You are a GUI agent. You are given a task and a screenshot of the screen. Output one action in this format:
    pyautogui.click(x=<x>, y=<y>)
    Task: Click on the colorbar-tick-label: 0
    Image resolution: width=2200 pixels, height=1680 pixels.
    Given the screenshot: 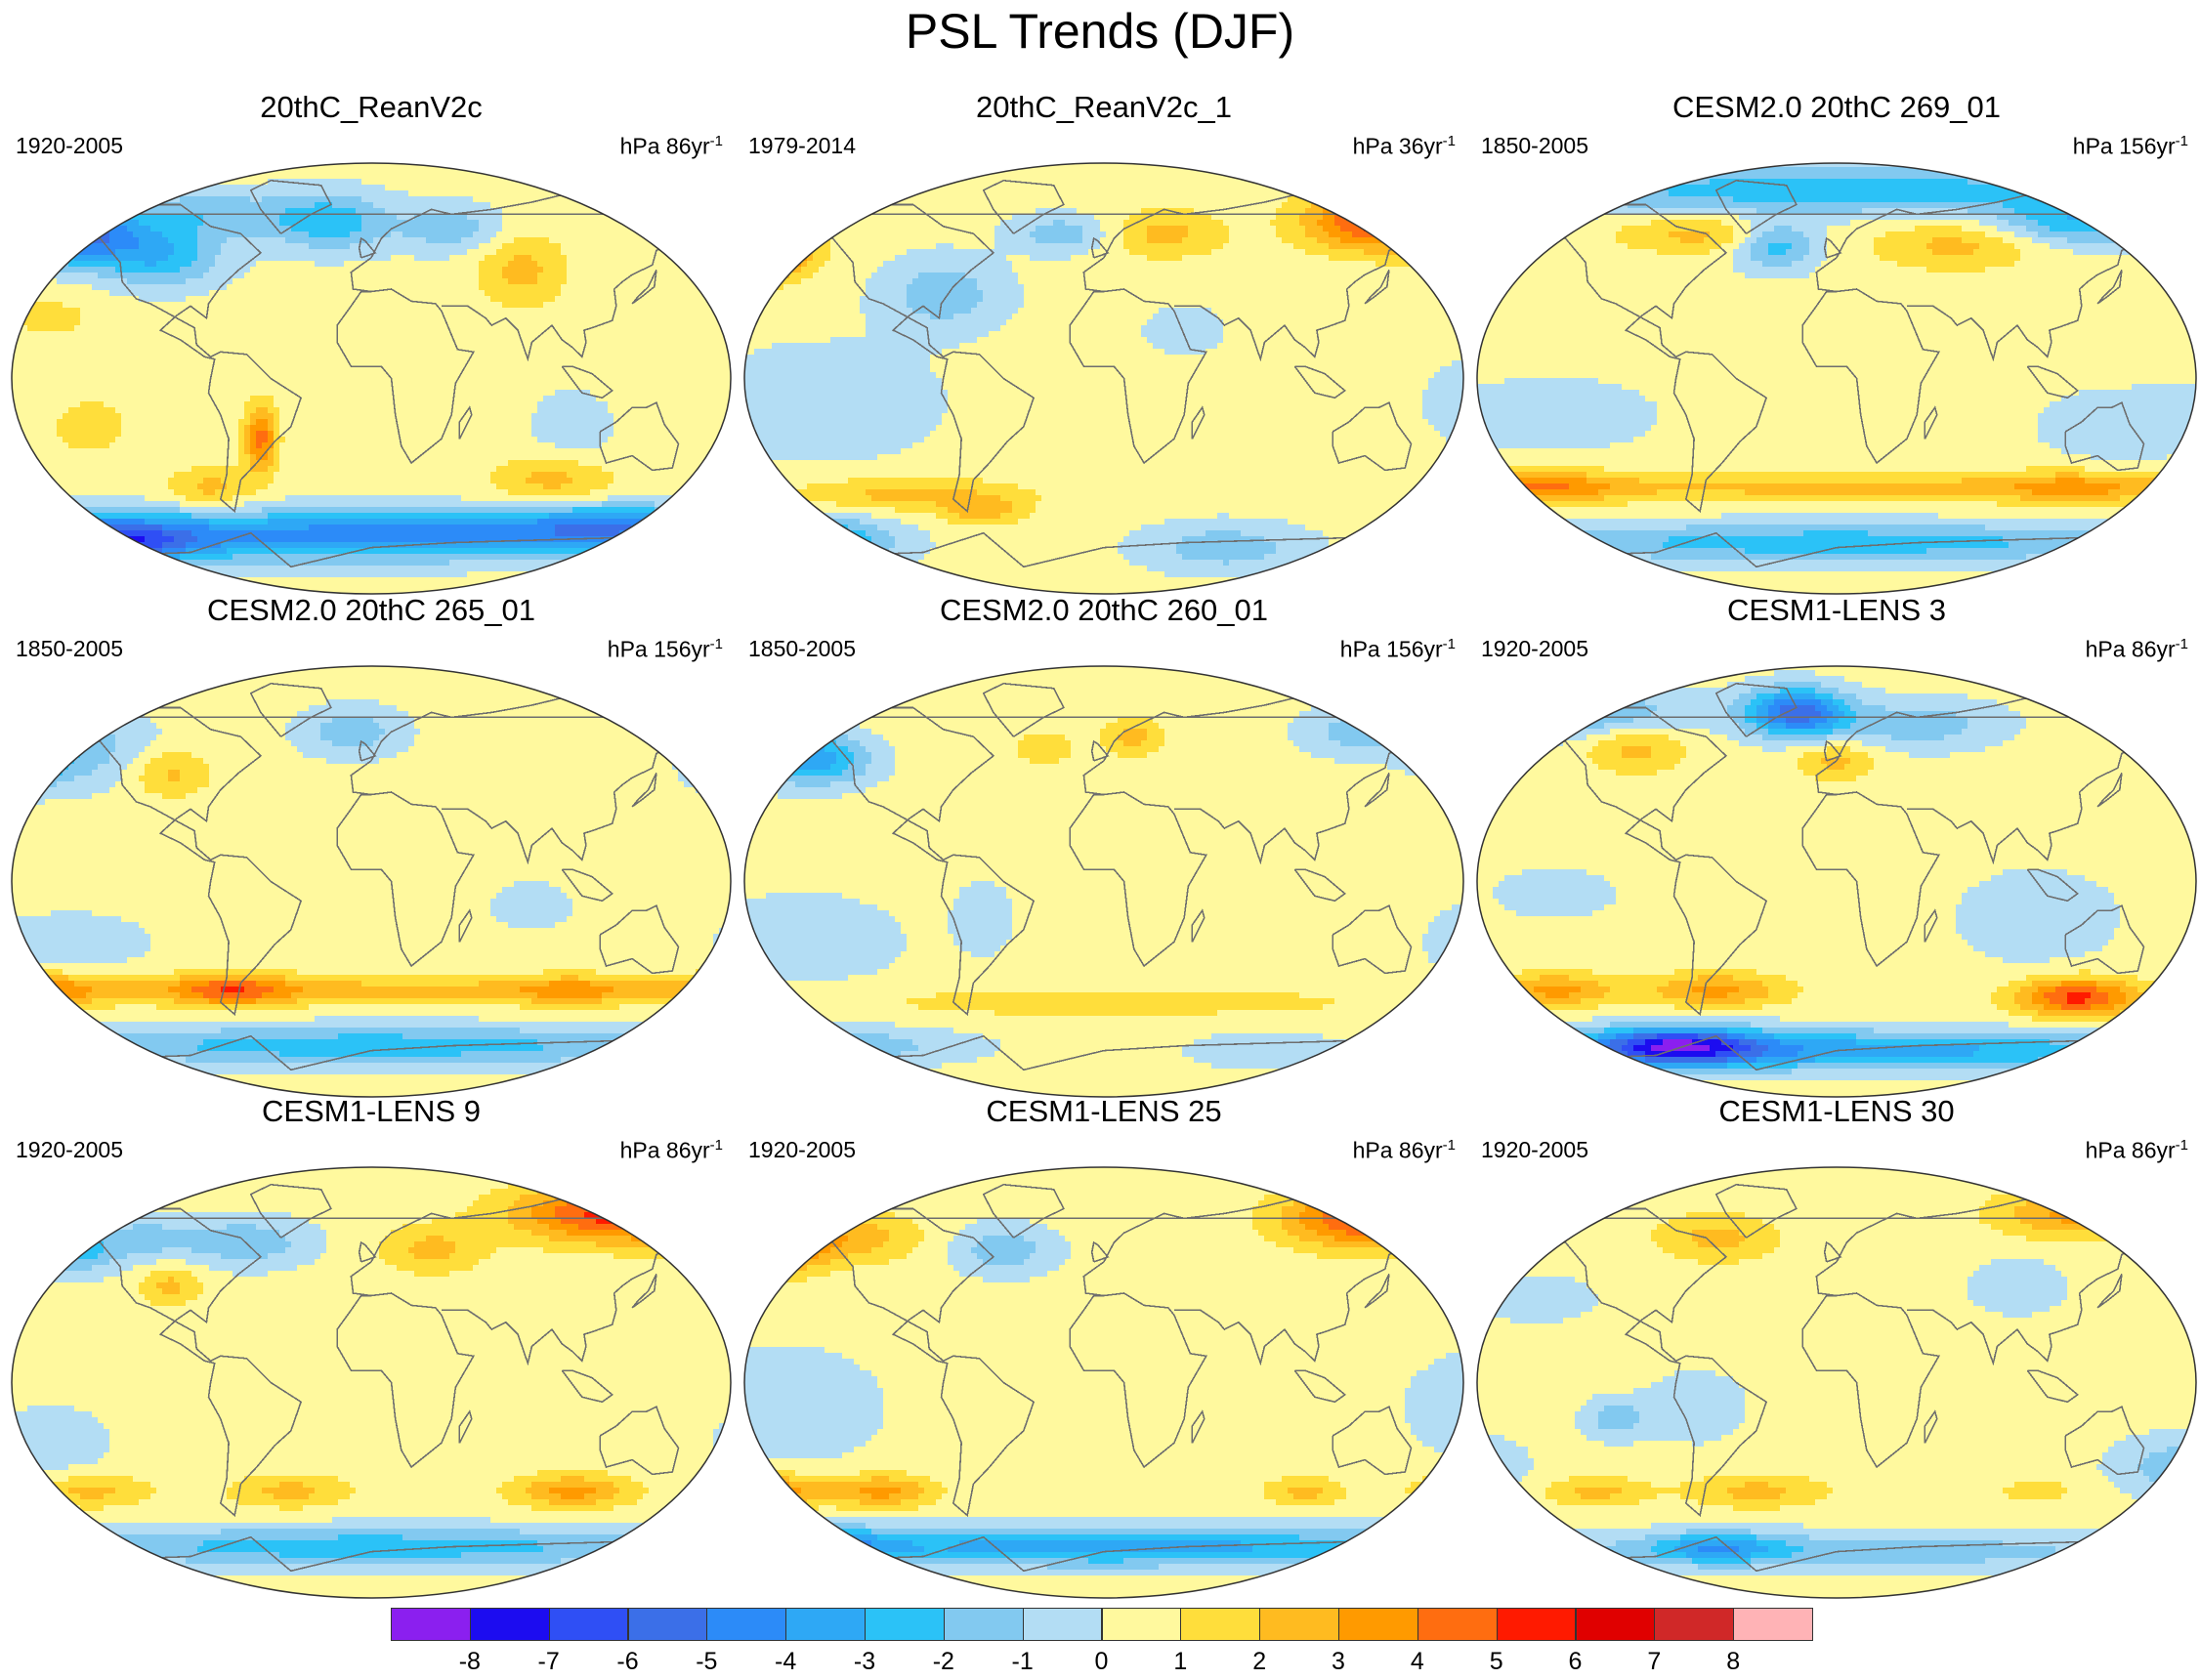 What is the action you would take?
    pyautogui.click(x=1102, y=1661)
    